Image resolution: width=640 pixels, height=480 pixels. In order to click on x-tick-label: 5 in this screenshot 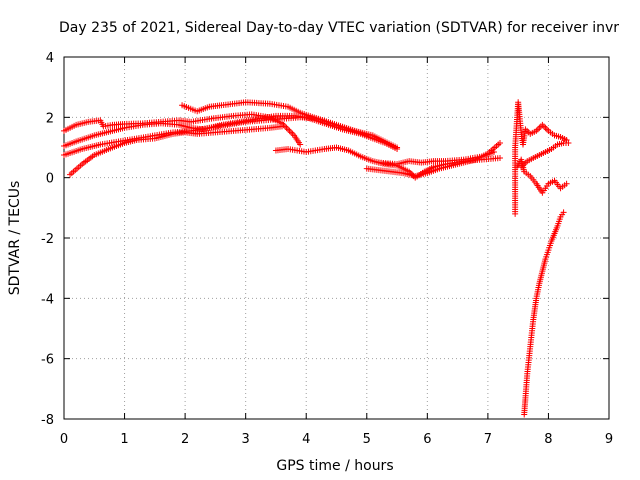, I will do `click(367, 439)`.